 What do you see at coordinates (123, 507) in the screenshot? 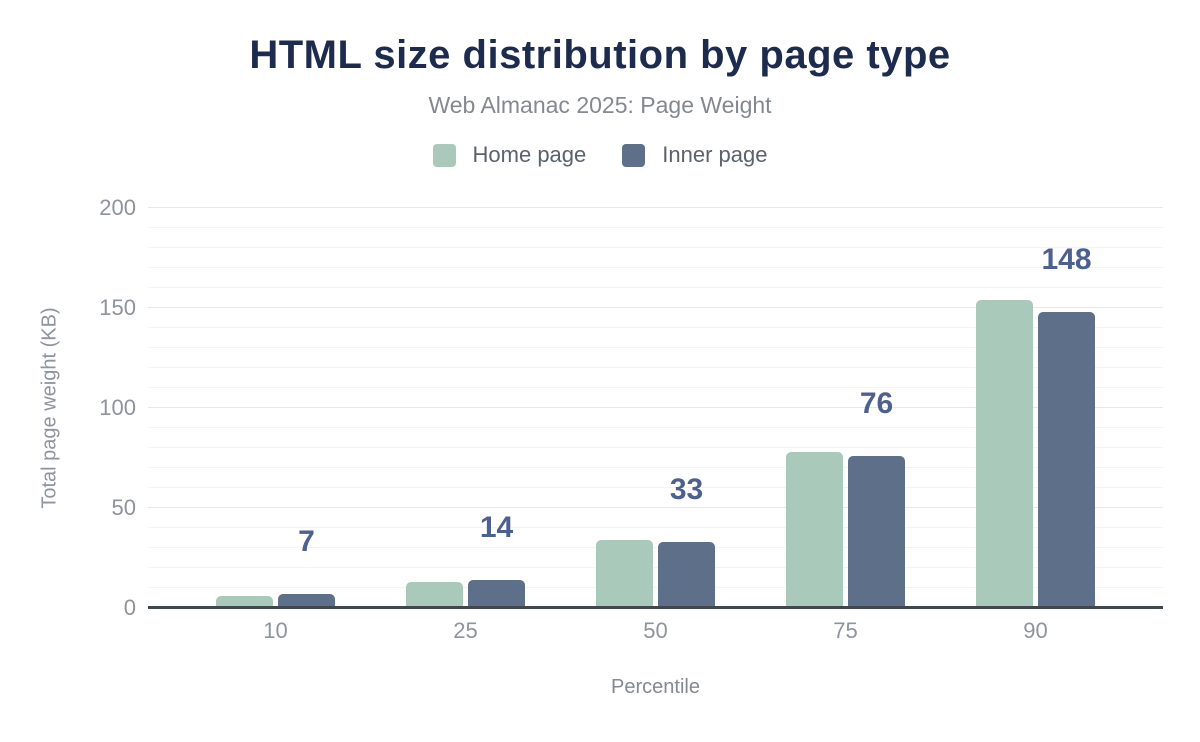
I see `y-tick-50: 50` at bounding box center [123, 507].